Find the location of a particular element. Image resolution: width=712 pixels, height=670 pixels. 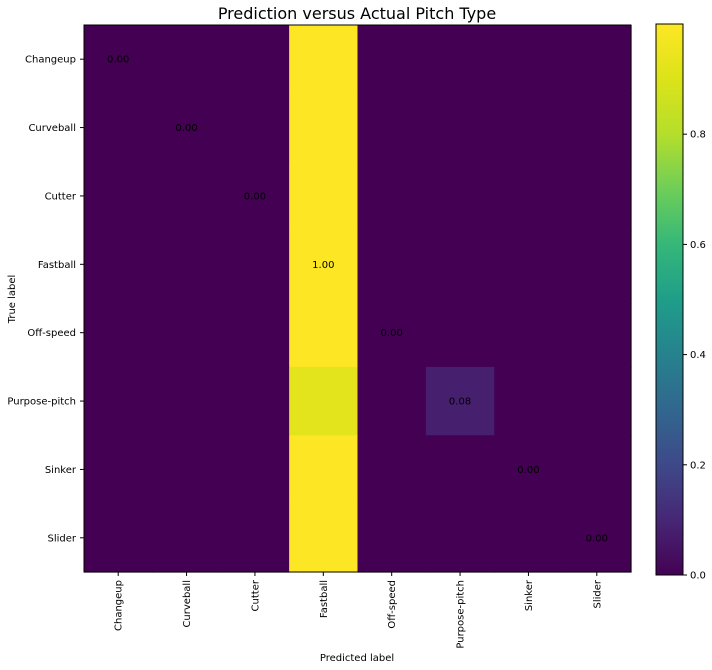

x-tick-label: Changeup is located at coordinates (119, 605).